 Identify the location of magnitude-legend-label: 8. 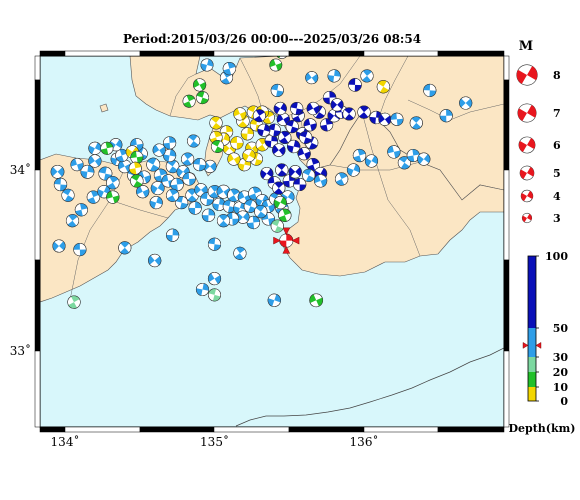
(557, 75).